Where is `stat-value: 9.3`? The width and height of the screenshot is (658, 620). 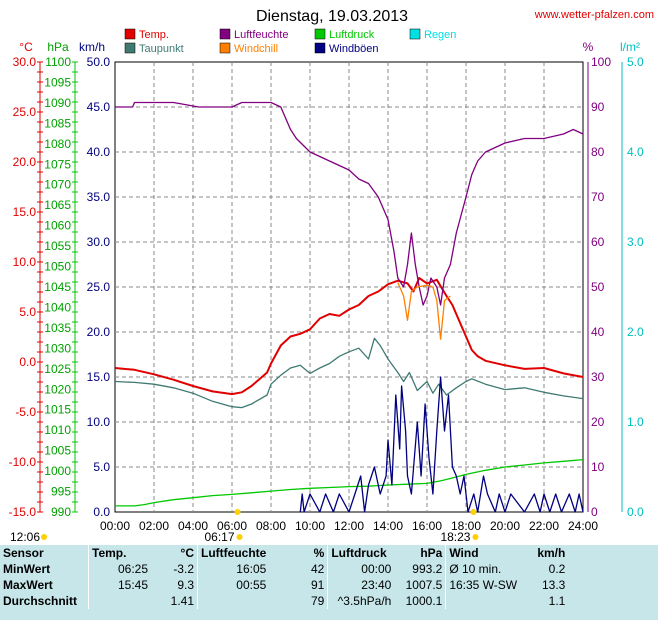 stat-value: 9.3 is located at coordinates (185, 585).